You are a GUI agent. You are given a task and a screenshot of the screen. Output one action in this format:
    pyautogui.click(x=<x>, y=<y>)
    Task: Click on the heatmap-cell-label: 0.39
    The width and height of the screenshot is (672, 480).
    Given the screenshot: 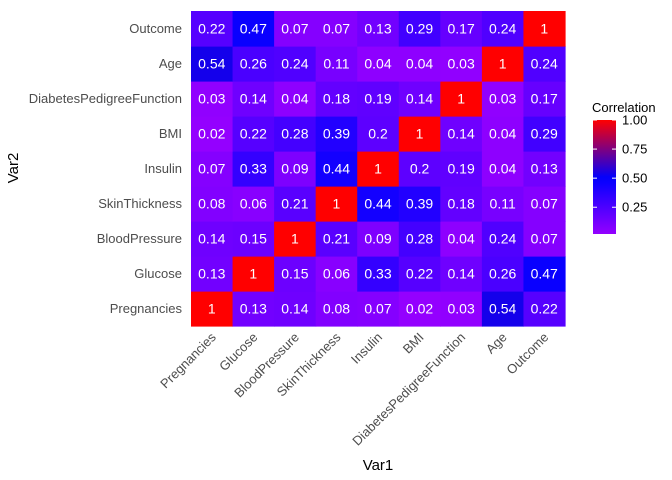 What is the action you would take?
    pyautogui.click(x=419, y=204)
    